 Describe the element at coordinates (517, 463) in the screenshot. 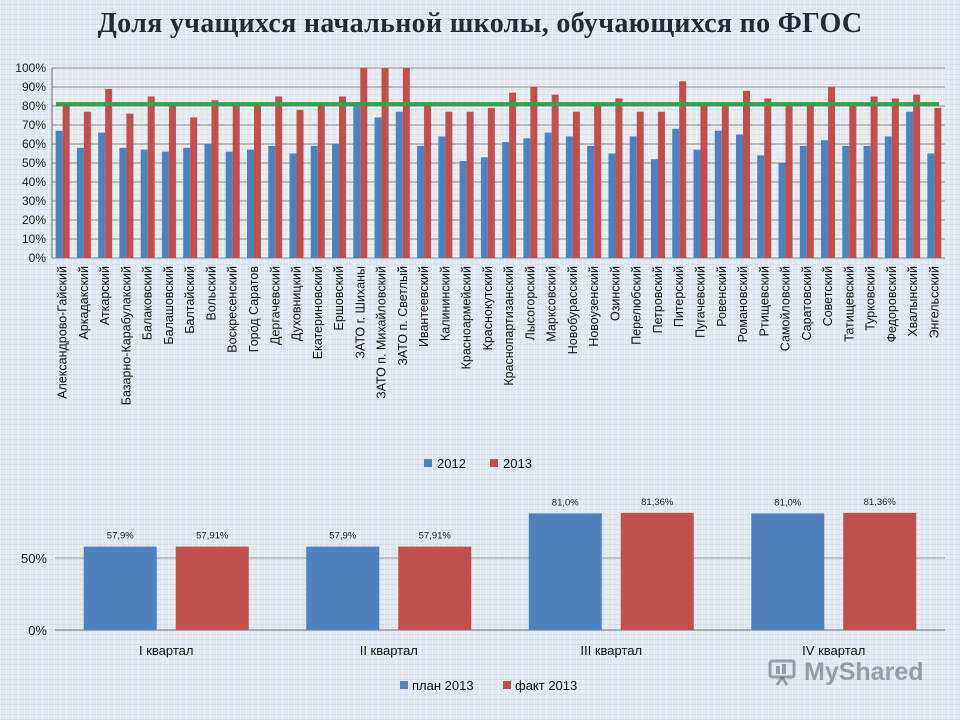

I see `legend-label-2013: 2013` at that location.